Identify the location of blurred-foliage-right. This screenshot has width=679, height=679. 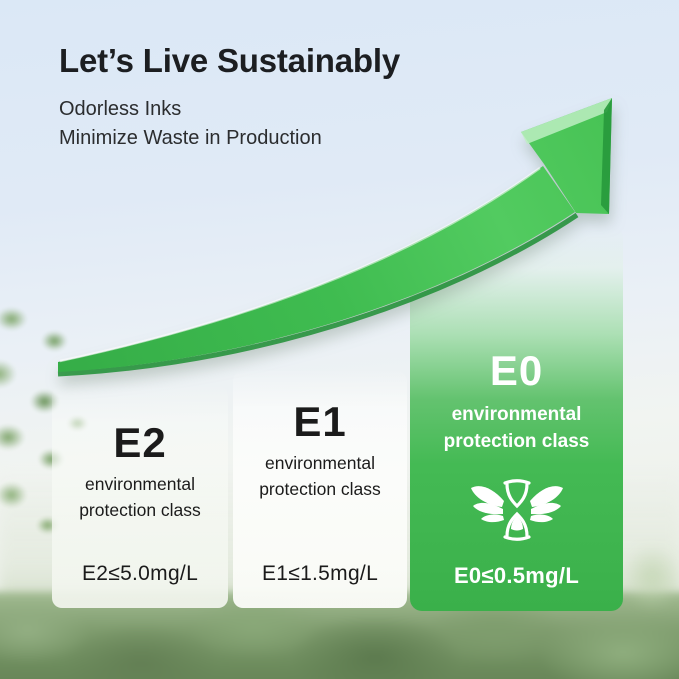
(645, 577).